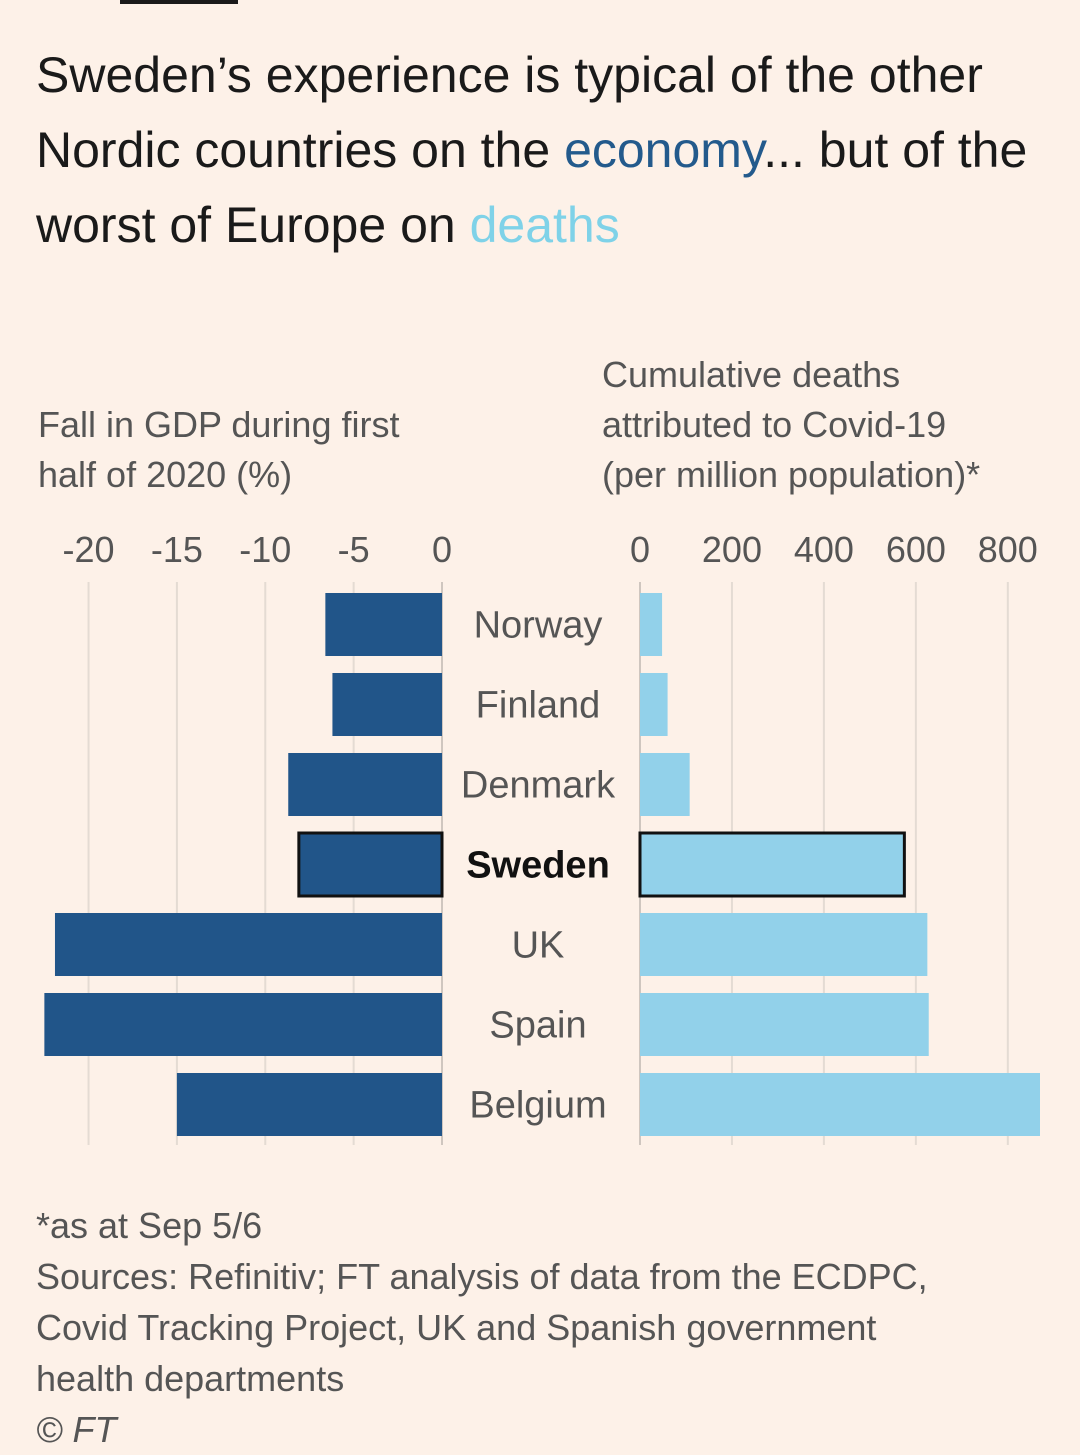 The image size is (1080, 1455). Describe the element at coordinates (370, 864) in the screenshot. I see `gdp-bar-sweden` at that location.